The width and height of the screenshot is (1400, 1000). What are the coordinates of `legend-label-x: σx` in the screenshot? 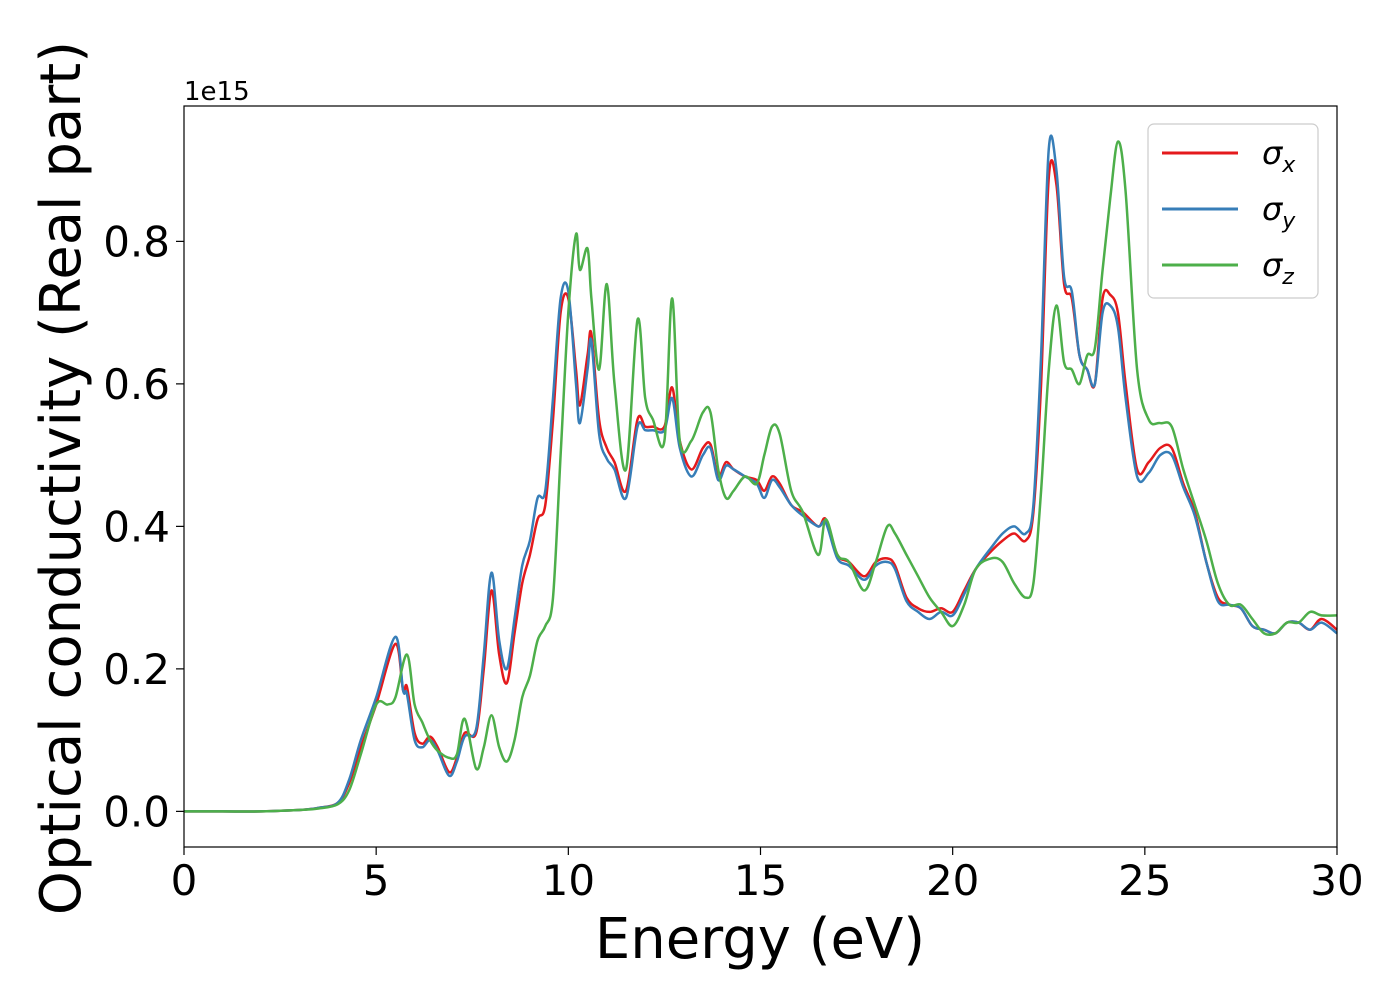 It's located at (1279, 156).